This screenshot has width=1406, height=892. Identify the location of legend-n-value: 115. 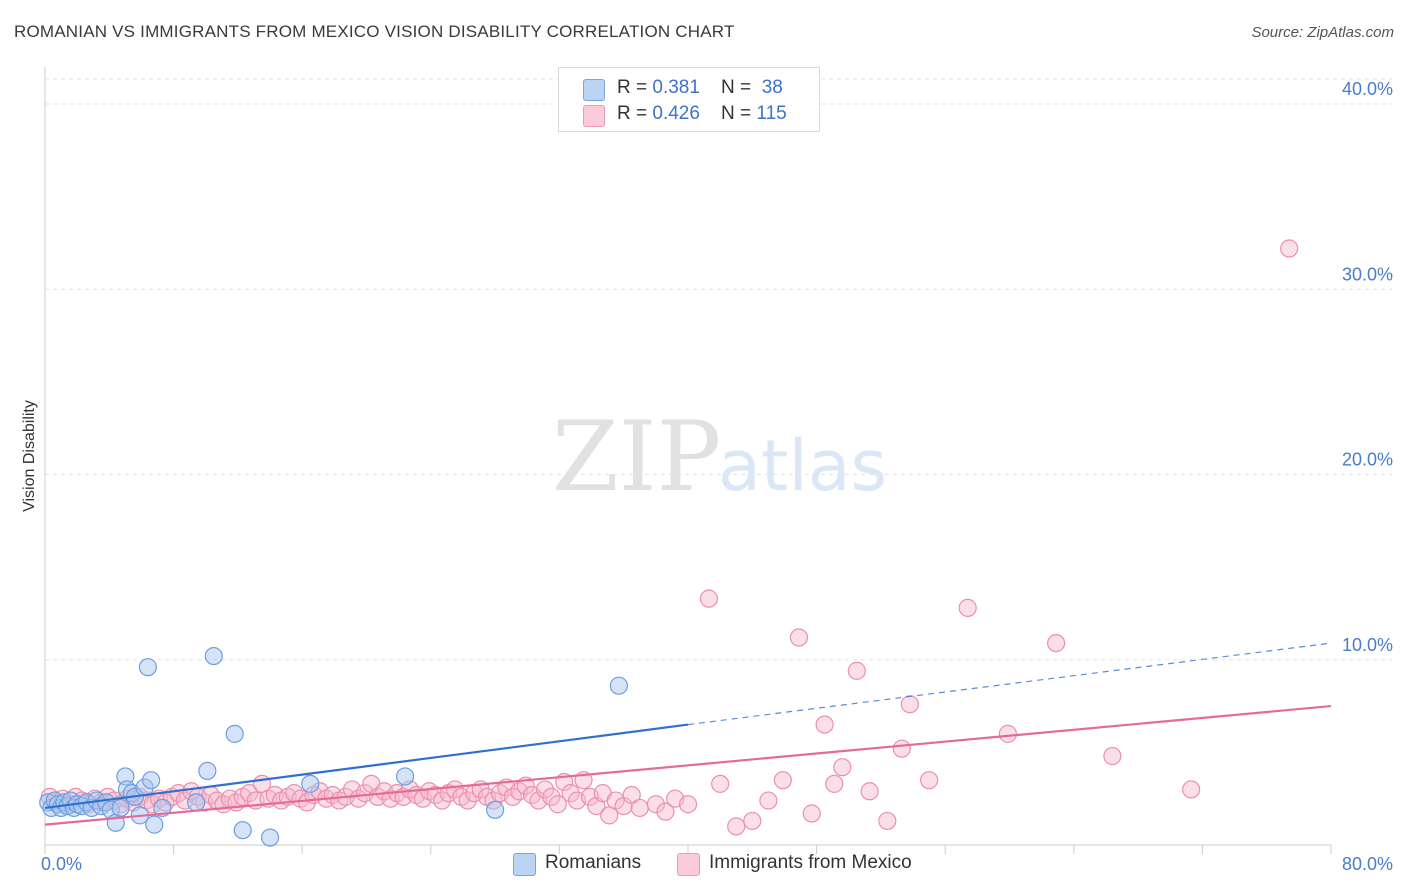
(771, 113).